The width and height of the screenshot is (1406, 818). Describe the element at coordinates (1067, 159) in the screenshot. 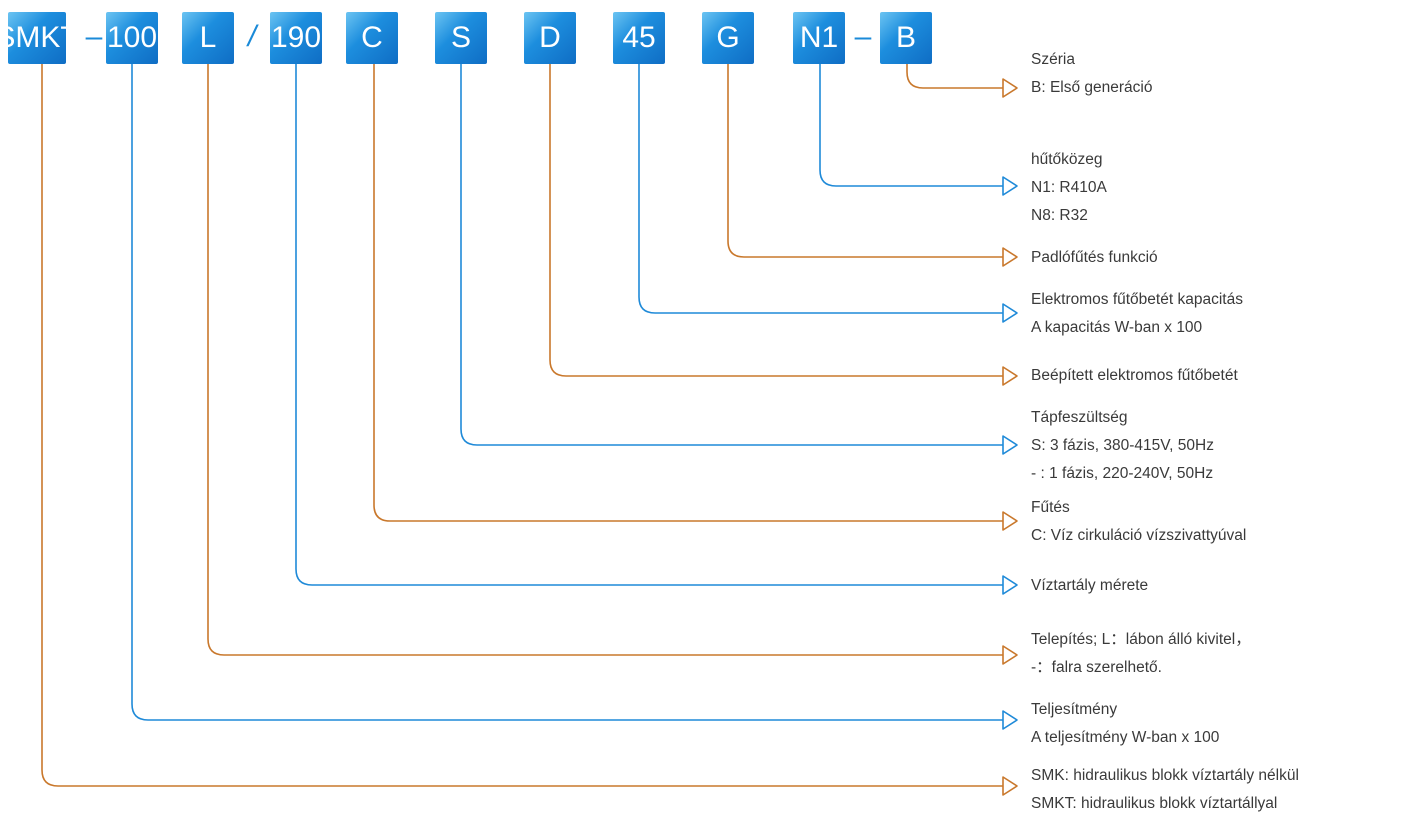

I see `desc-line: hűtőközeg` at that location.